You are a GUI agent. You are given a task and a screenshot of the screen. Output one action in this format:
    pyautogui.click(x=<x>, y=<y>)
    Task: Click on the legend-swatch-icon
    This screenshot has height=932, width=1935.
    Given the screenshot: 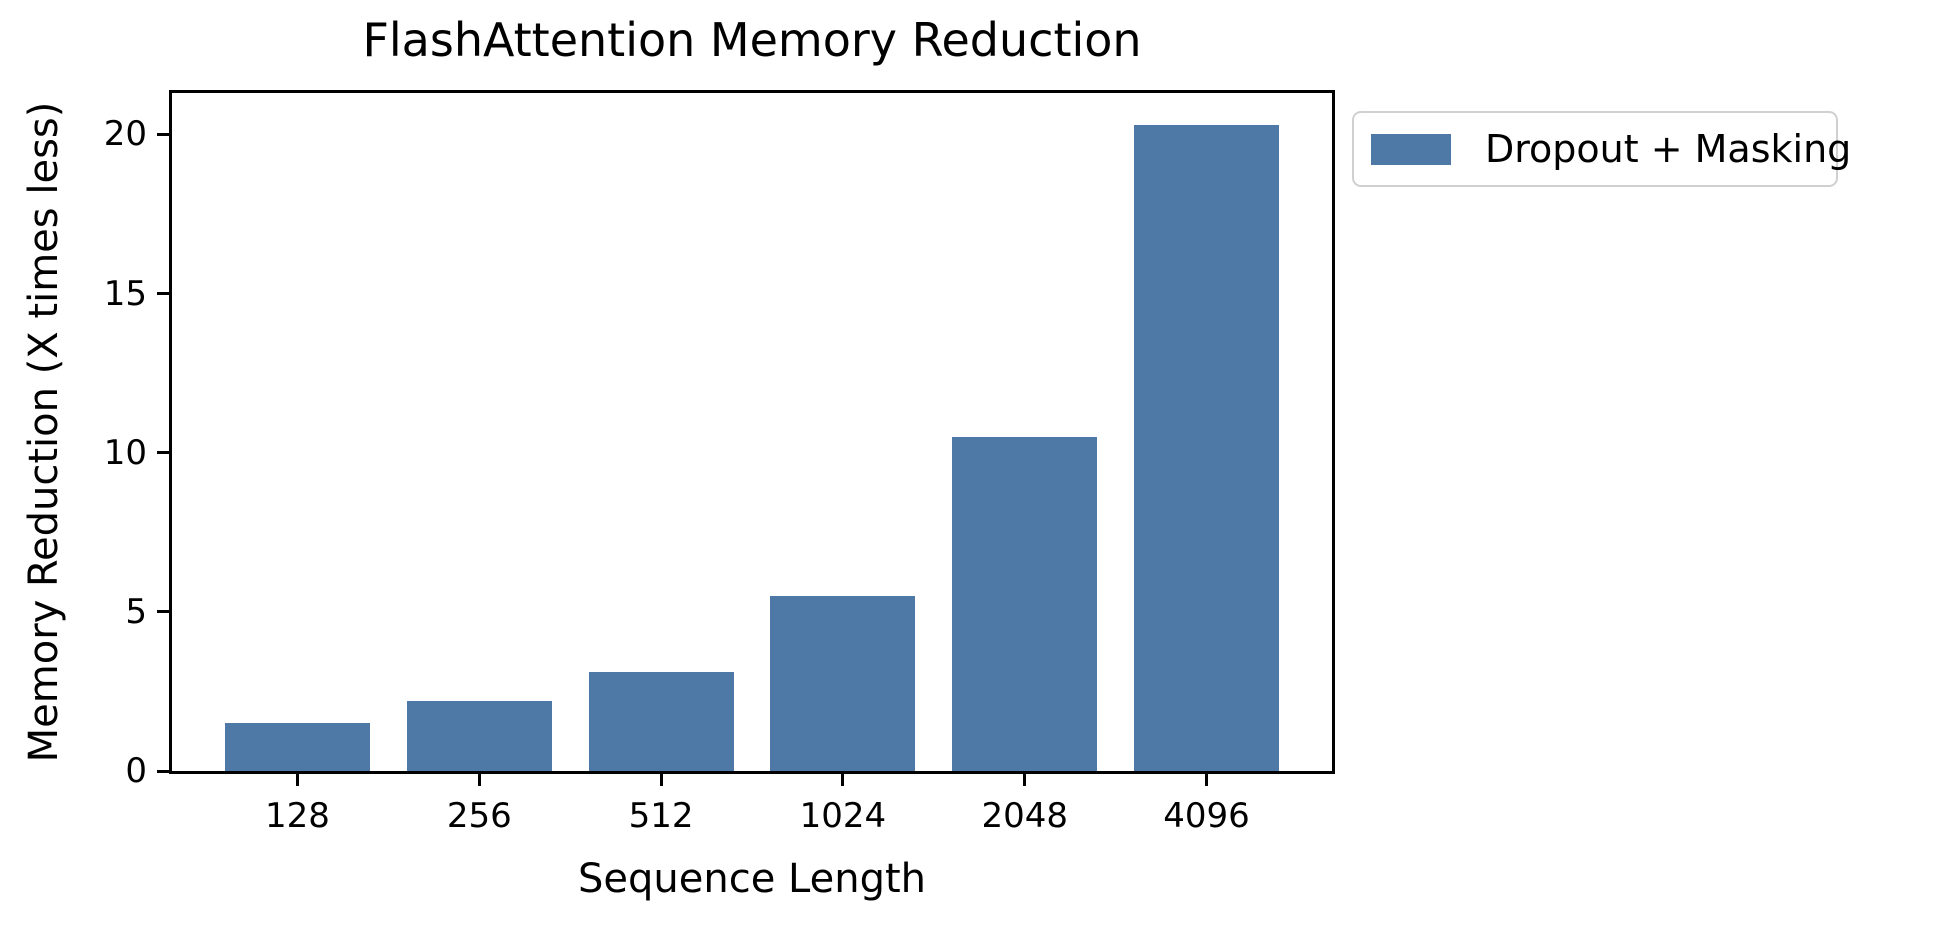 What is the action you would take?
    pyautogui.click(x=1411, y=149)
    